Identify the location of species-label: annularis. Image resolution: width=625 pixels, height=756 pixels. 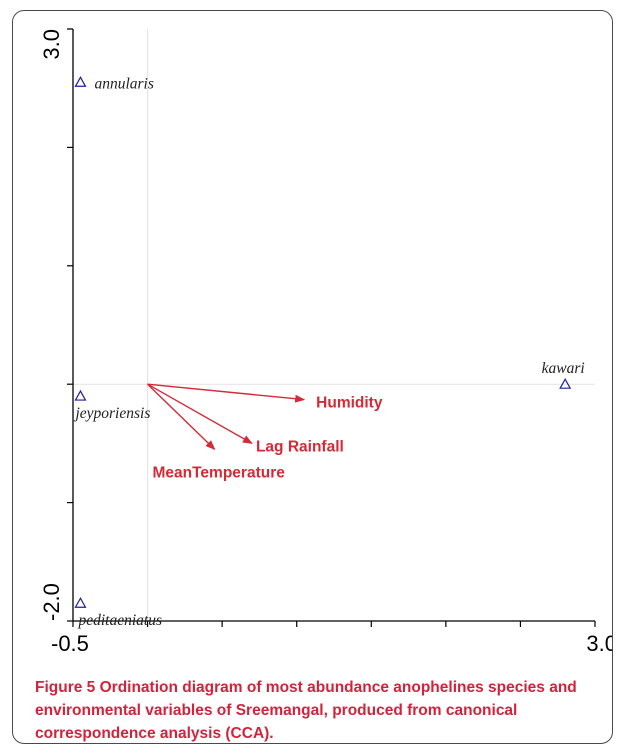
(123, 83).